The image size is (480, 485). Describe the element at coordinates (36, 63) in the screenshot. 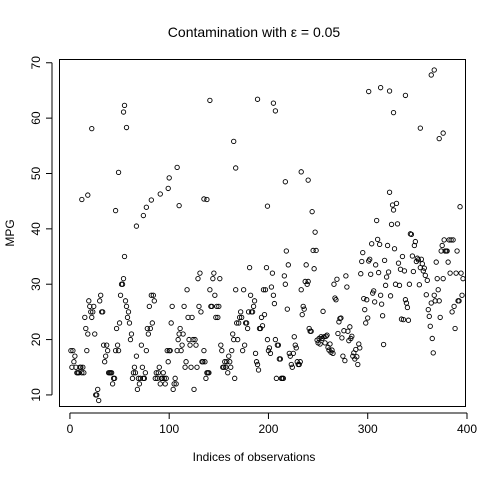

I see `y-tick-label: 70` at that location.